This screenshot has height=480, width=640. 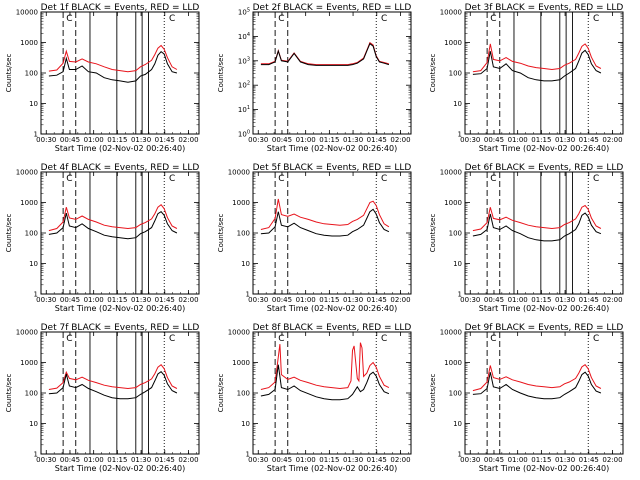 What do you see at coordinates (120, 328) in the screenshot?
I see `panel-title: Det 7f BLACK = Events, RED = LLD` at bounding box center [120, 328].